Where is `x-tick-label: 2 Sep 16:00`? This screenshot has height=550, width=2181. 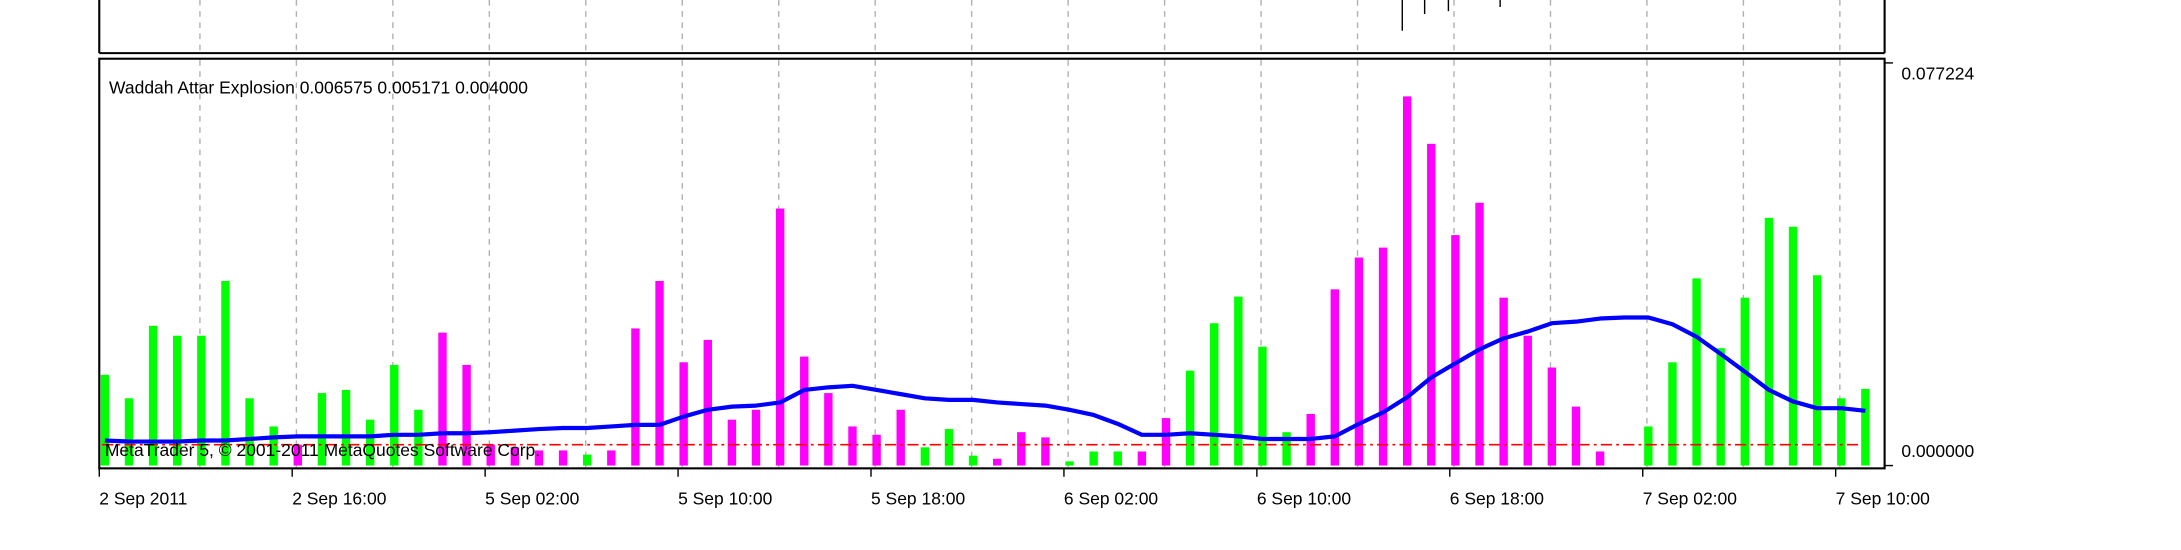 x-tick-label: 2 Sep 16:00 is located at coordinates (339, 499).